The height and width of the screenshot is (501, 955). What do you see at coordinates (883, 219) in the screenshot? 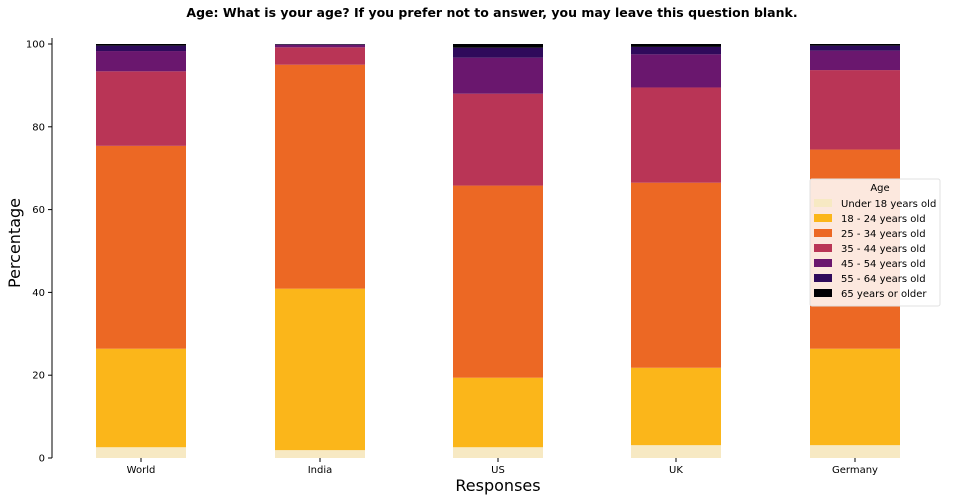
I see `legend-label-1: 18 - 24 years old` at bounding box center [883, 219].